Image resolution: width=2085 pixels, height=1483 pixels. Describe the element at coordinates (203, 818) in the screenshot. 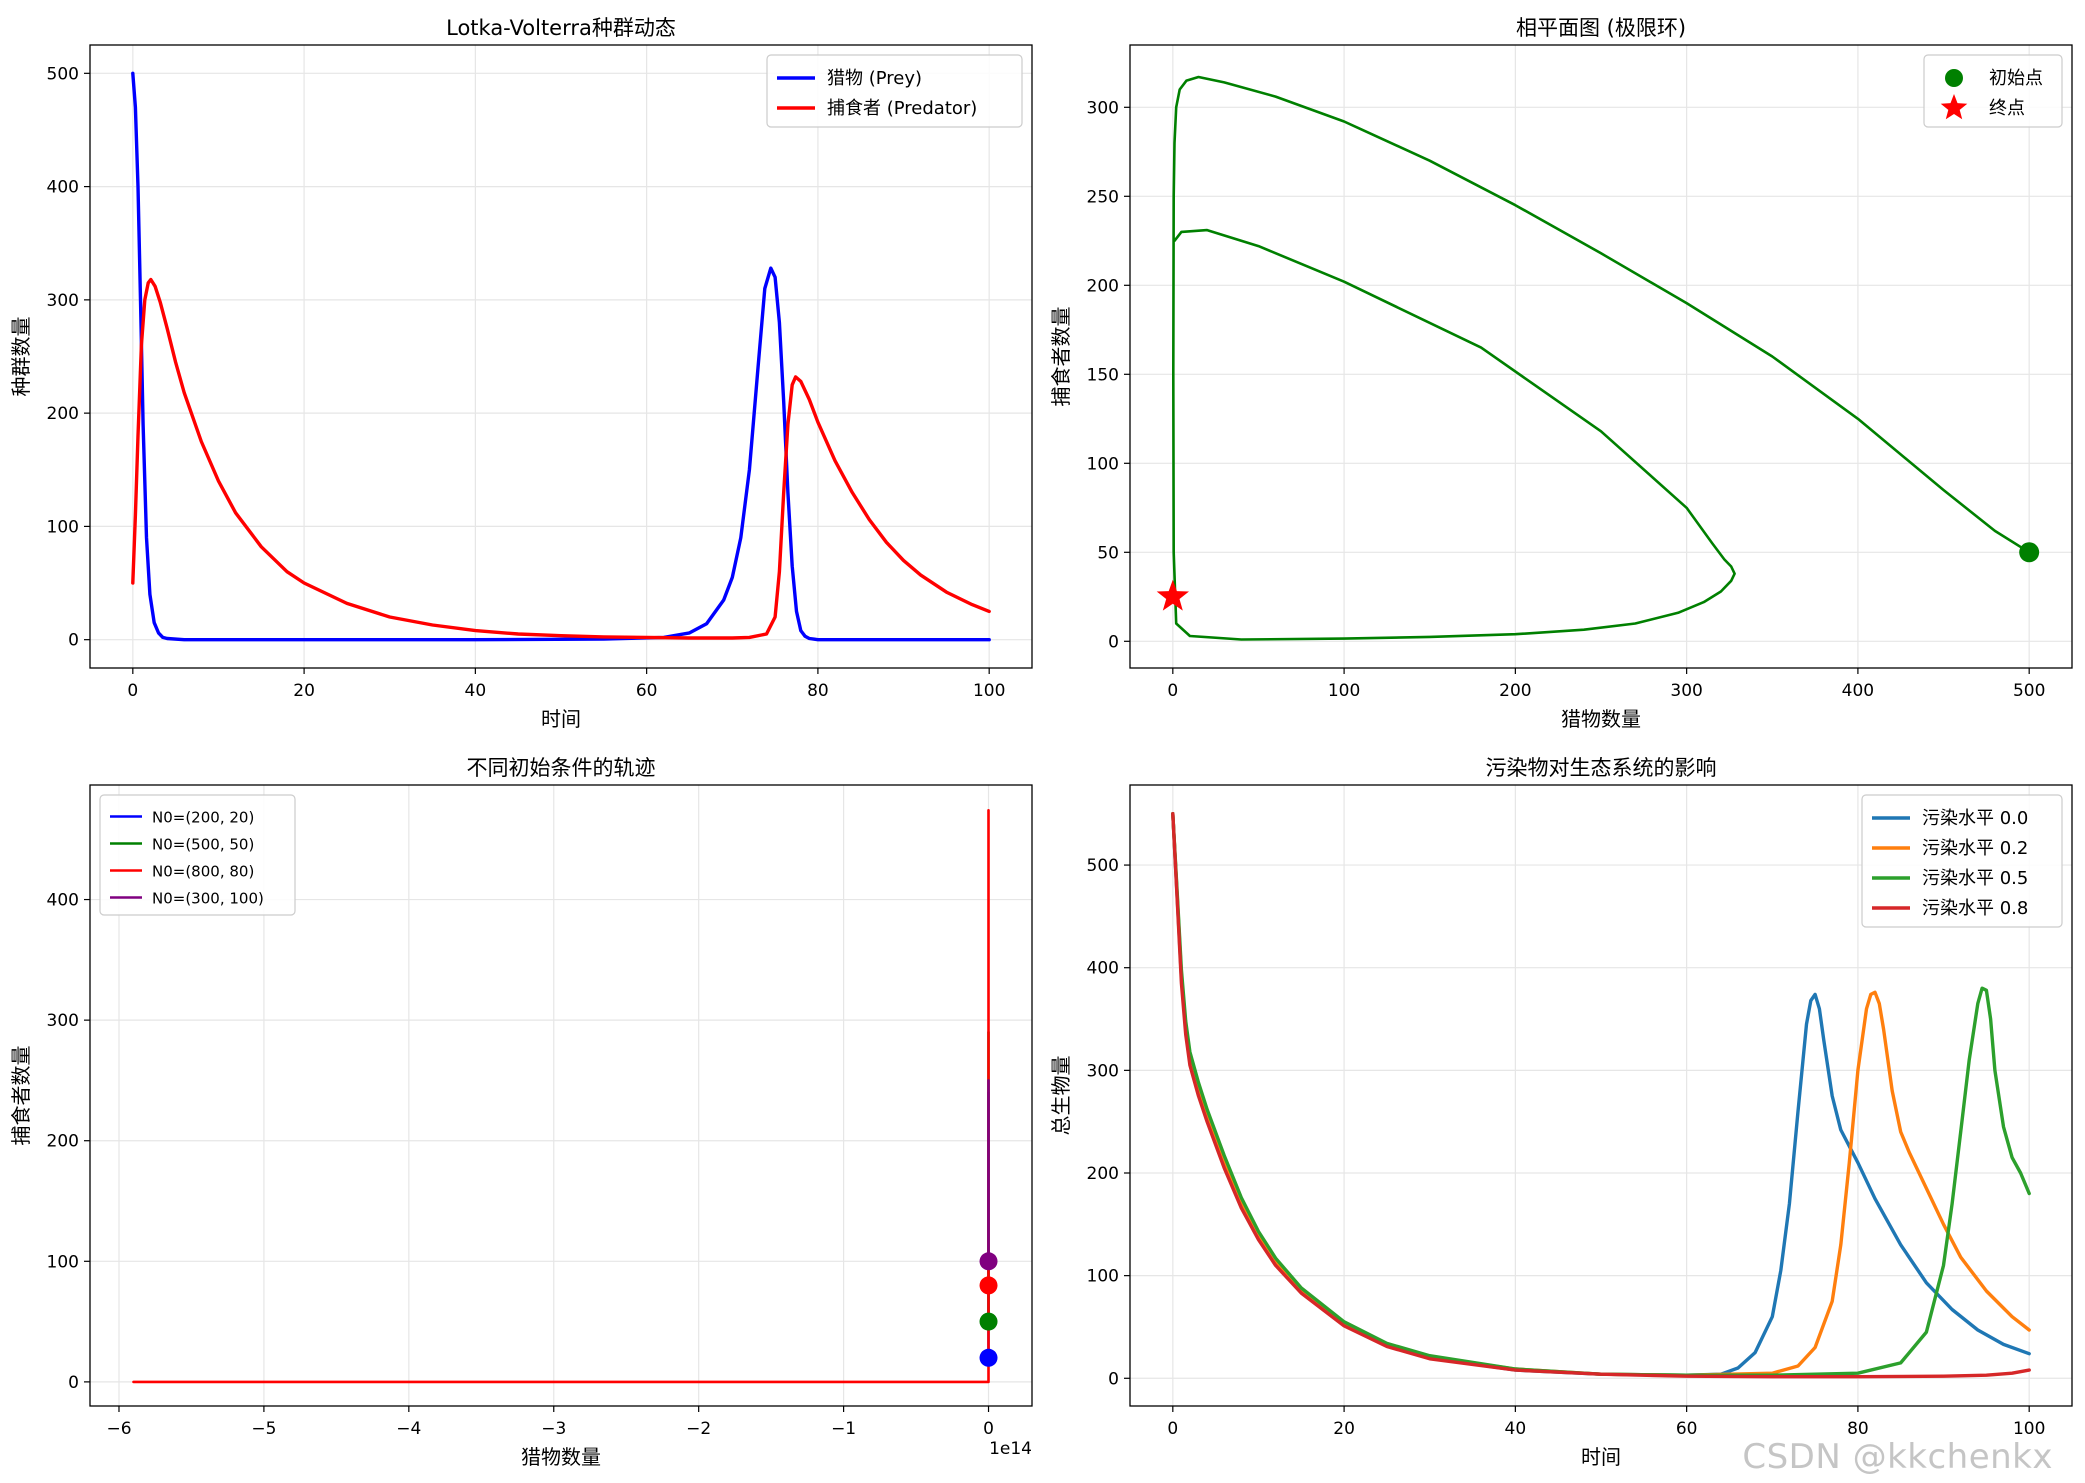

I see `legend-label: N0=(200, 20)` at that location.